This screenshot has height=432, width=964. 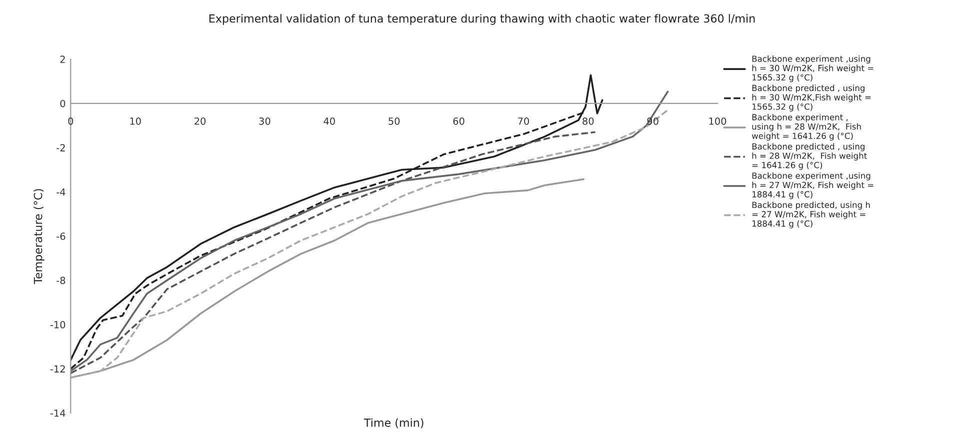 I want to click on x-axis-title: Time (min), so click(x=394, y=423).